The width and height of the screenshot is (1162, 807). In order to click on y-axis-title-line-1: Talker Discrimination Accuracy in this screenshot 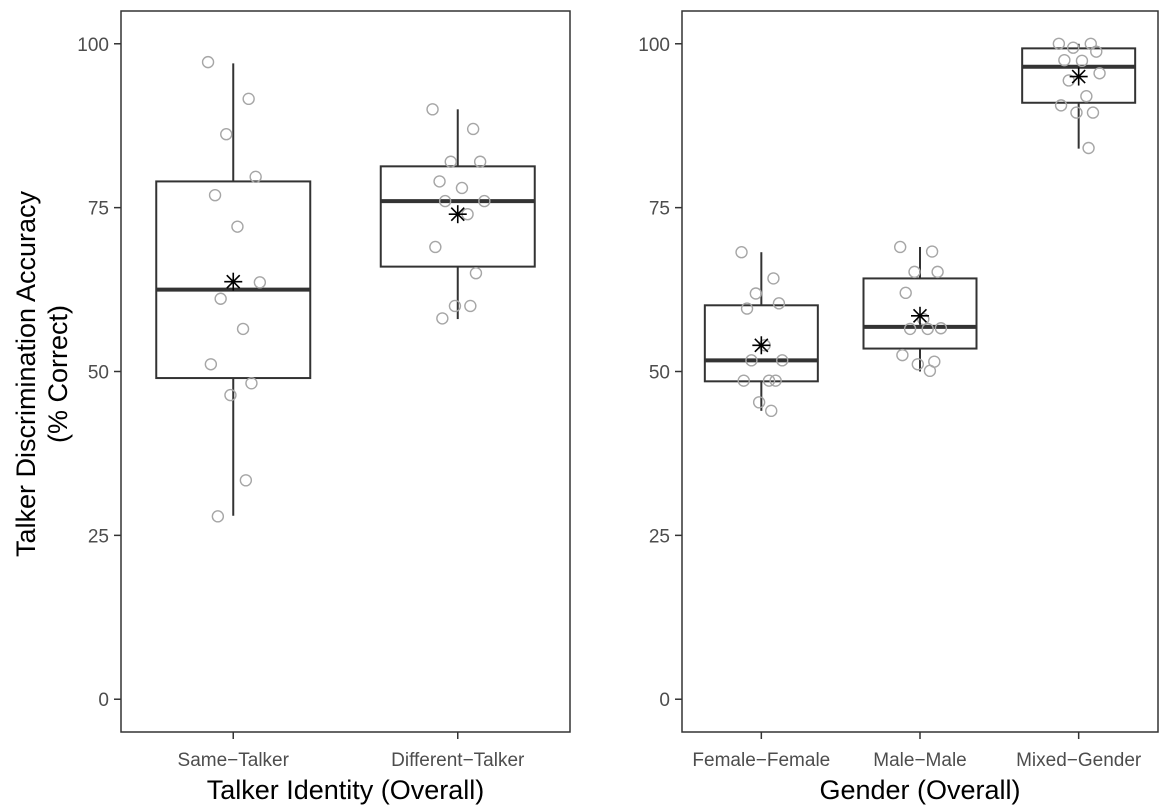, I will do `click(26, 373)`.